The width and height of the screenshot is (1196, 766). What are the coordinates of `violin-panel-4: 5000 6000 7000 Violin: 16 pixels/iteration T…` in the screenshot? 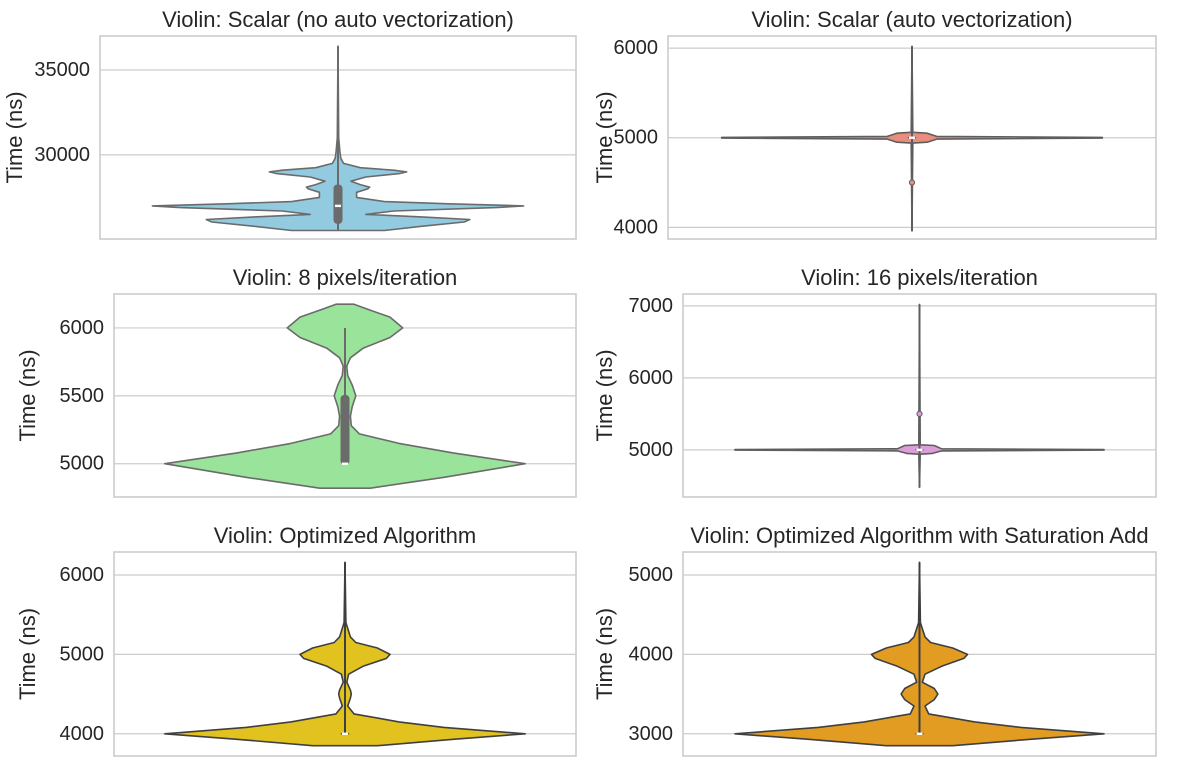 It's located at (874, 381).